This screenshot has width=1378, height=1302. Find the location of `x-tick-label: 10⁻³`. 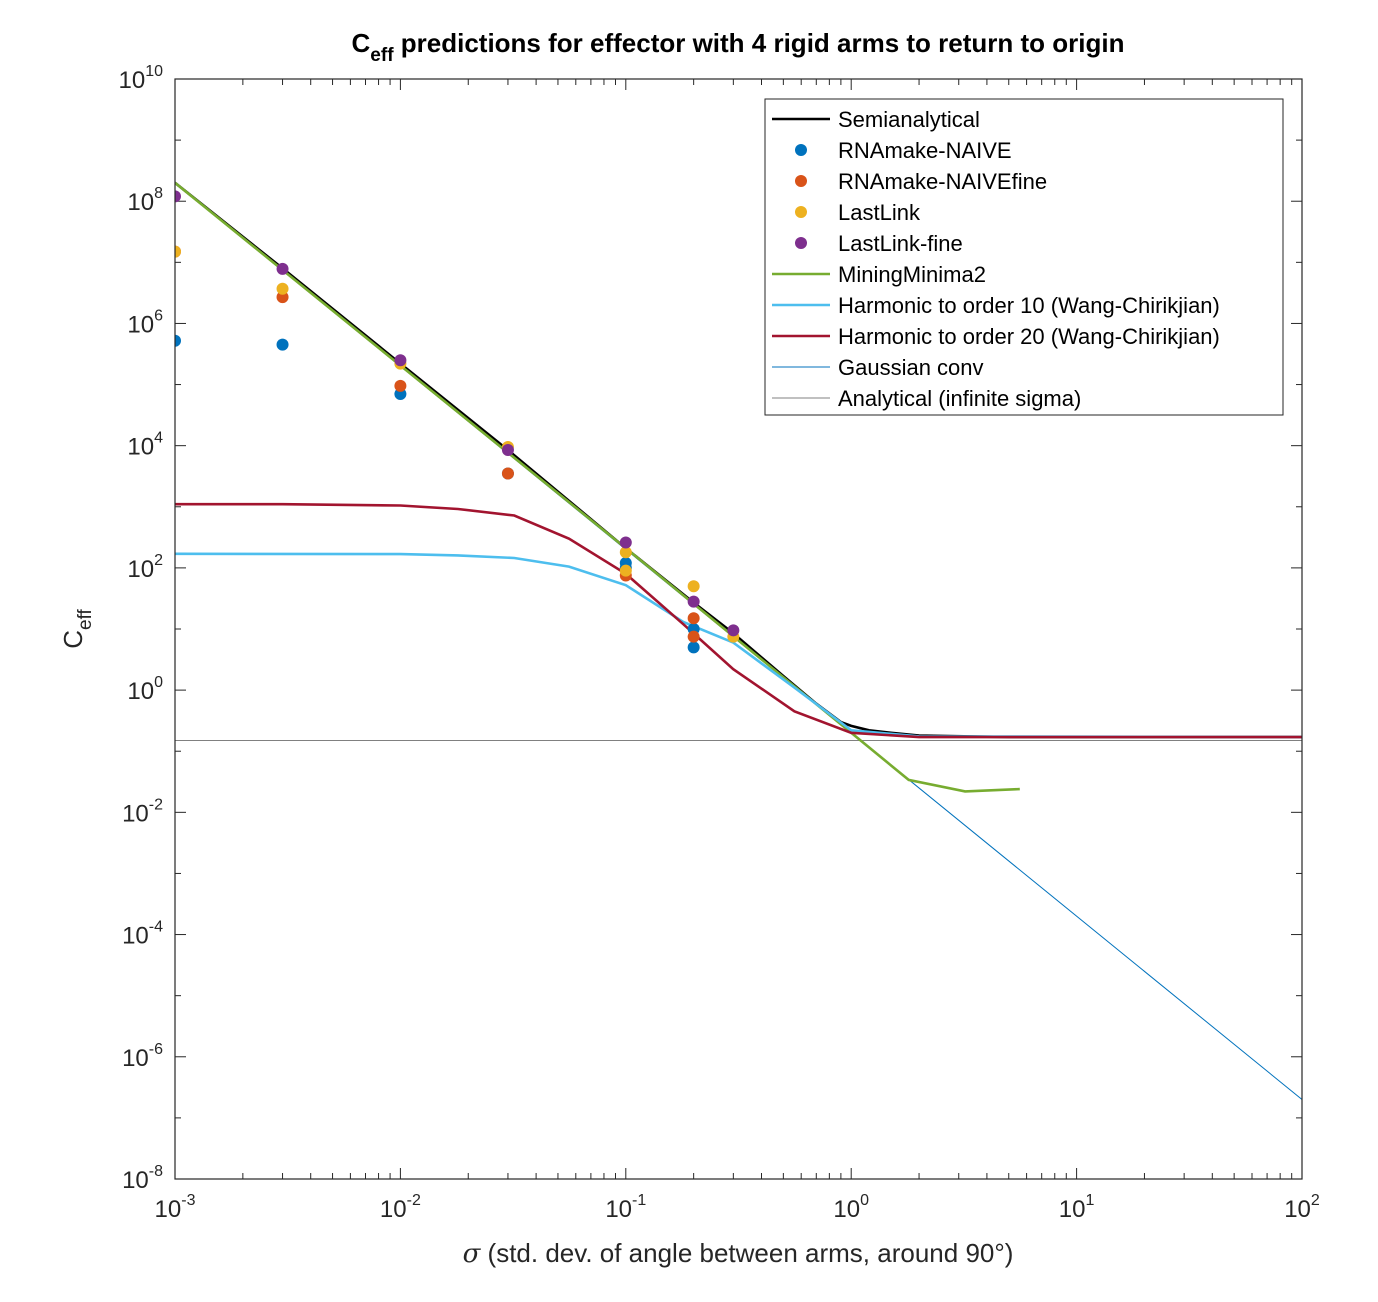

x-tick-label: 10⁻³ is located at coordinates (175, 1207).